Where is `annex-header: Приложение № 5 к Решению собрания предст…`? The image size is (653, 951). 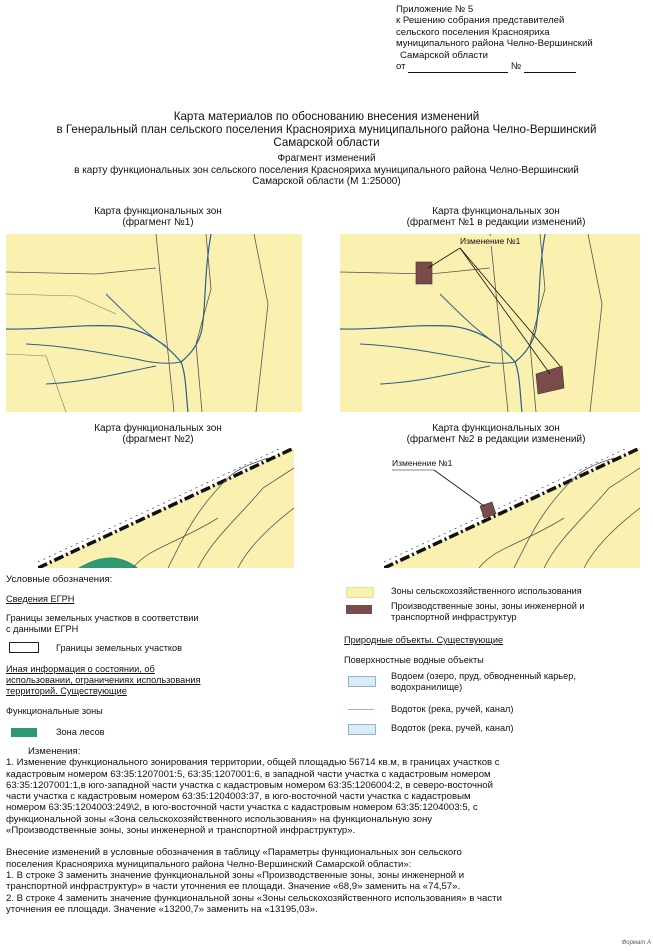
annex-header: Приложение № 5 к Решению собрания предст… is located at coordinates (494, 39).